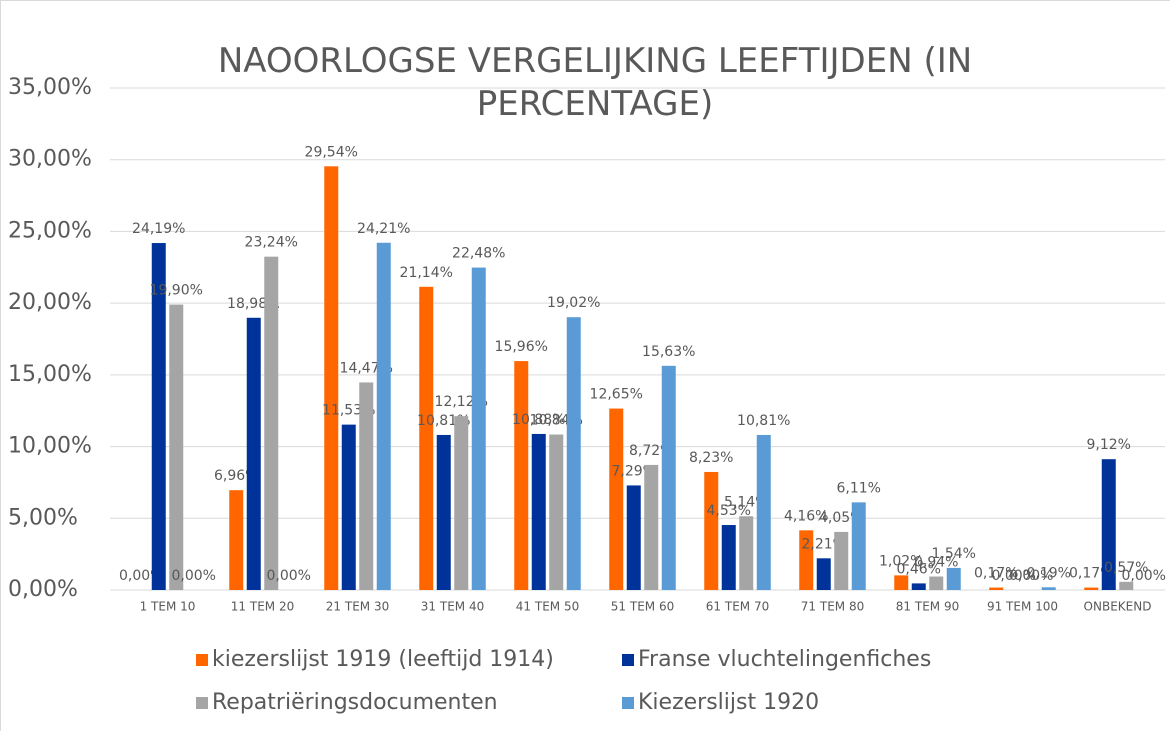  Describe the element at coordinates (954, 554) in the screenshot. I see `data-label: 1,54%` at that location.